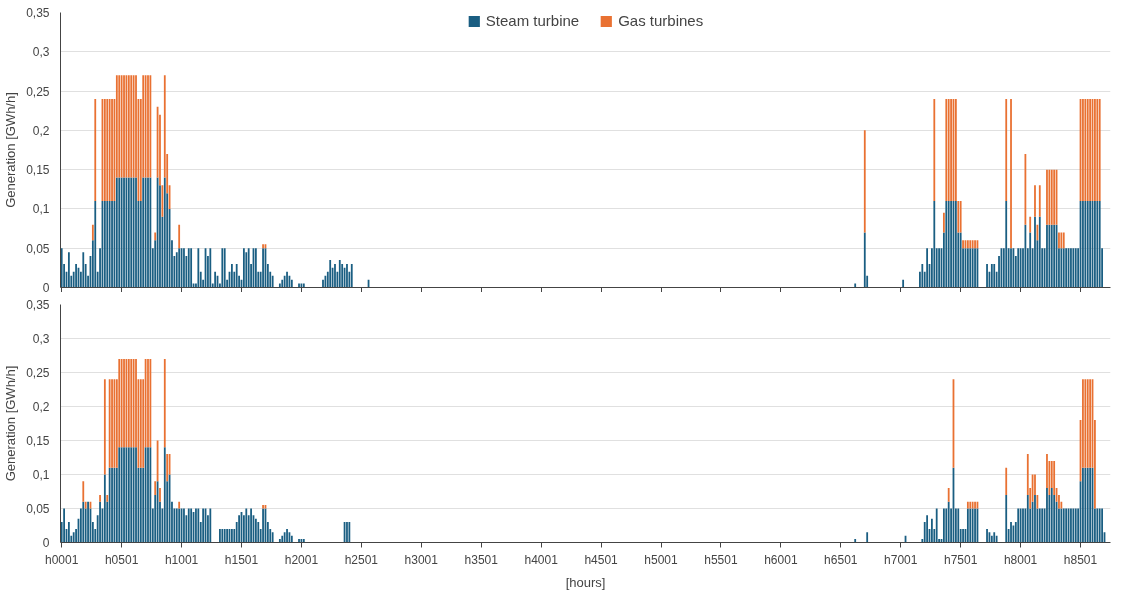  What do you see at coordinates (181, 559) in the screenshot?
I see `x-tick-label: h1001` at bounding box center [181, 559].